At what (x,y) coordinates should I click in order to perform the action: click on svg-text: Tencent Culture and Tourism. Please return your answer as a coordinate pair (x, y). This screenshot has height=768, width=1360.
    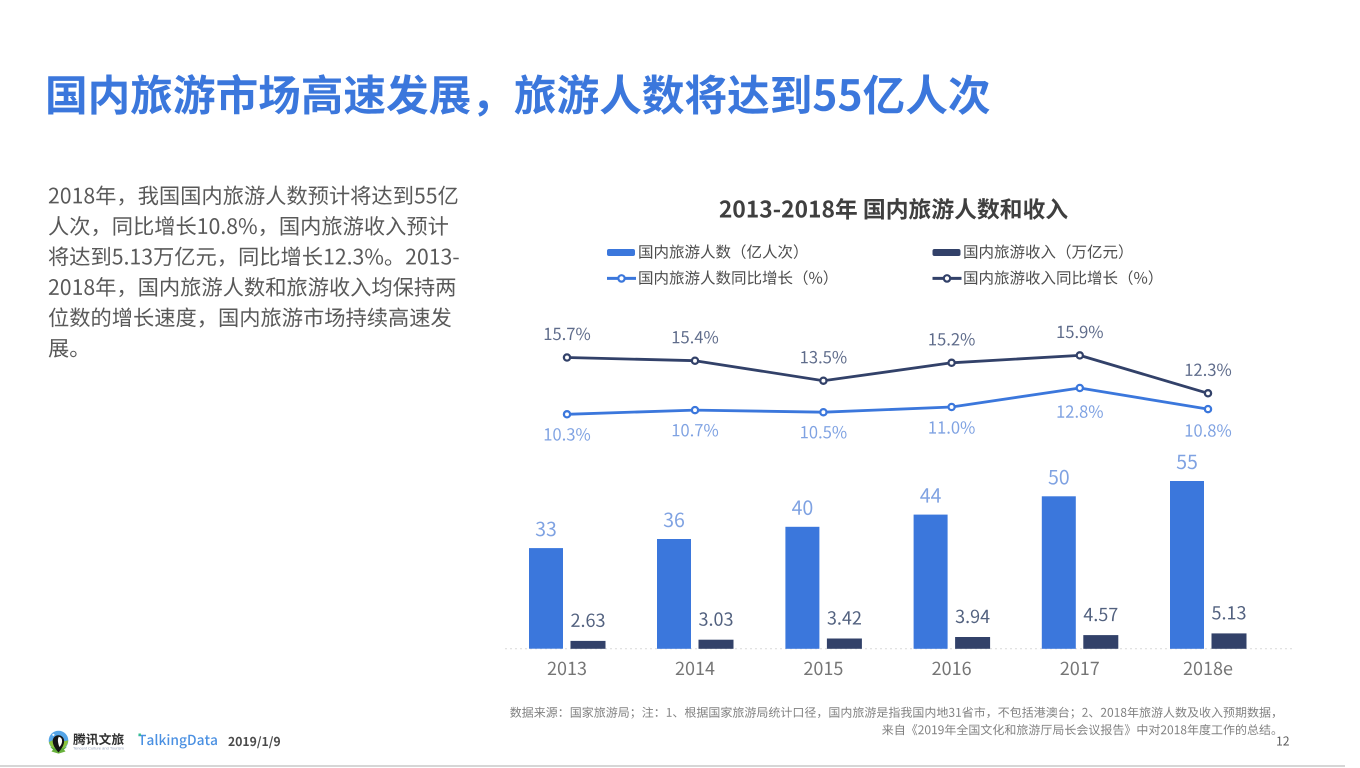
    Looking at the image, I should click on (99, 748).